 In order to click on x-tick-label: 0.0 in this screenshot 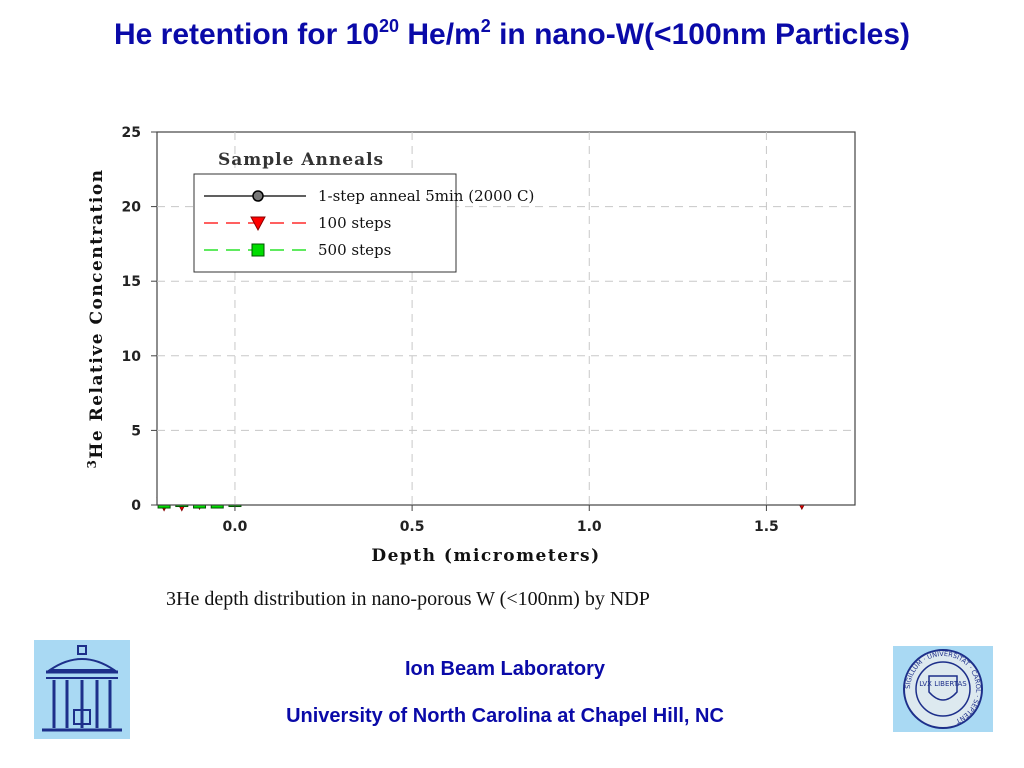, I will do `click(235, 527)`.